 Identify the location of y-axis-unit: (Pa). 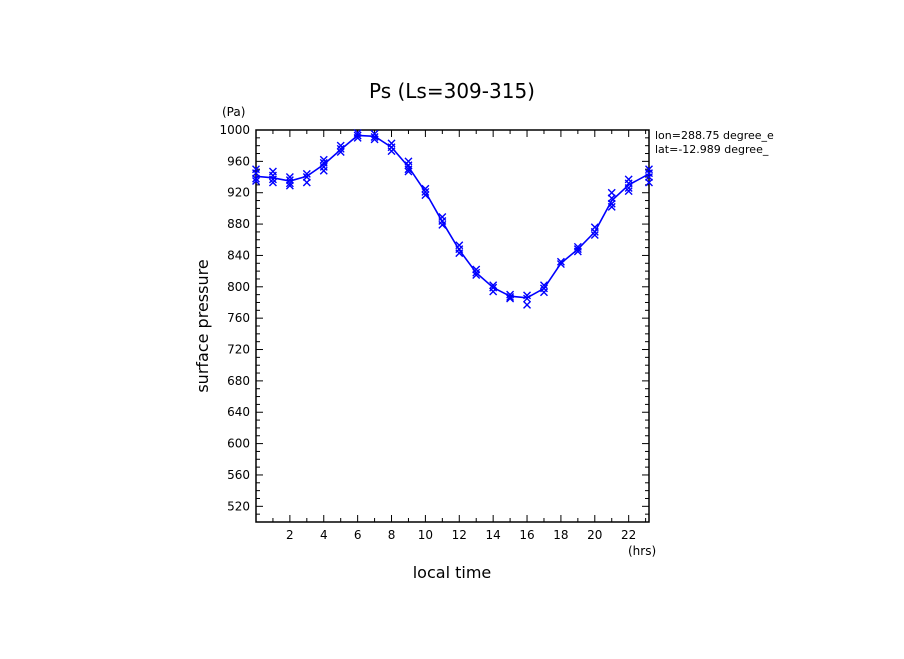
(233, 112).